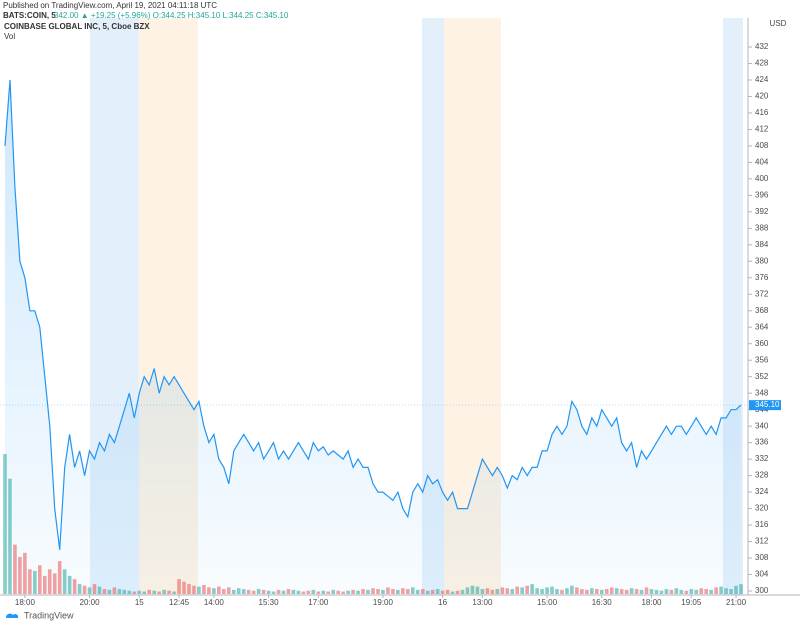 This screenshot has height=623, width=800. What do you see at coordinates (762, 194) in the screenshot?
I see `y-tick-label: 396` at bounding box center [762, 194].